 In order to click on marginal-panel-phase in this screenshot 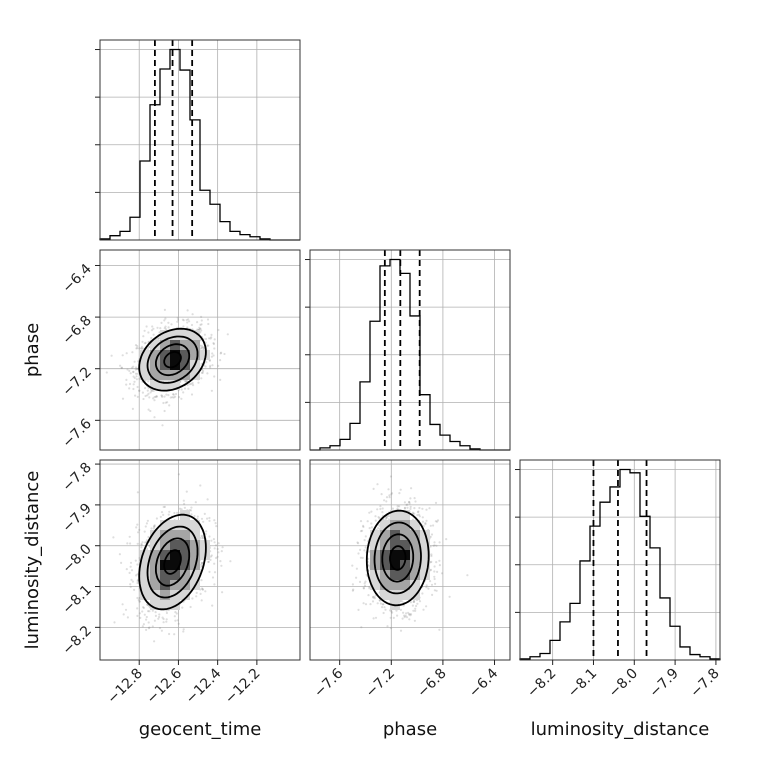, I will do `click(408, 350)`.